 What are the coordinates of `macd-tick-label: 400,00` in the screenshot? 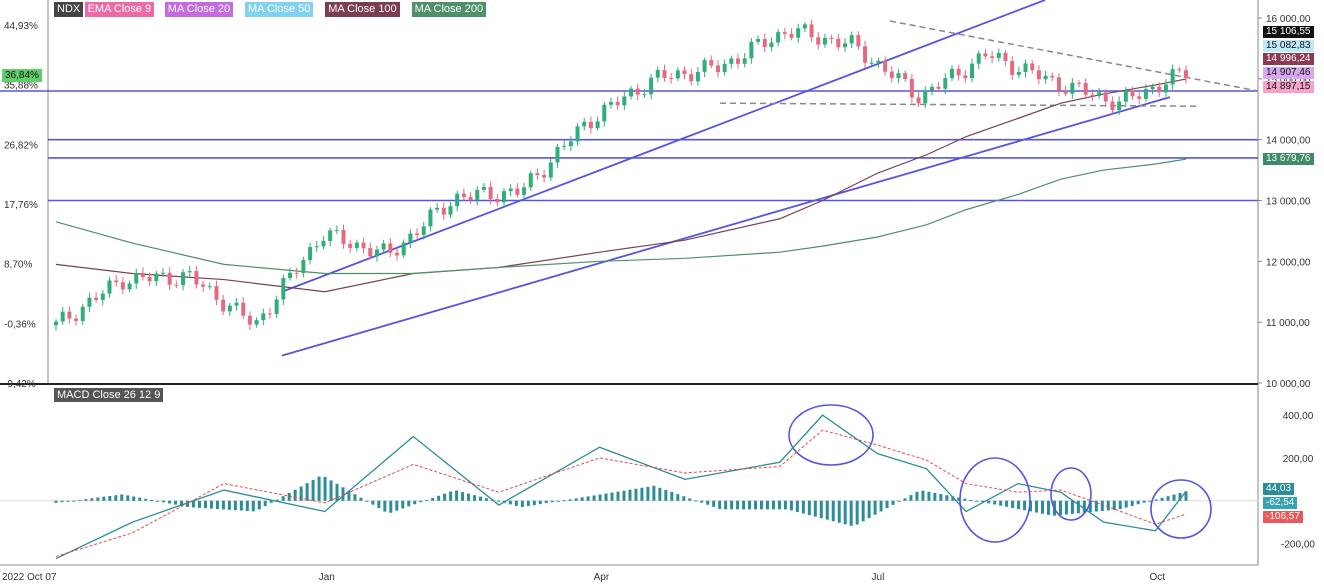 It's located at (1298, 416).